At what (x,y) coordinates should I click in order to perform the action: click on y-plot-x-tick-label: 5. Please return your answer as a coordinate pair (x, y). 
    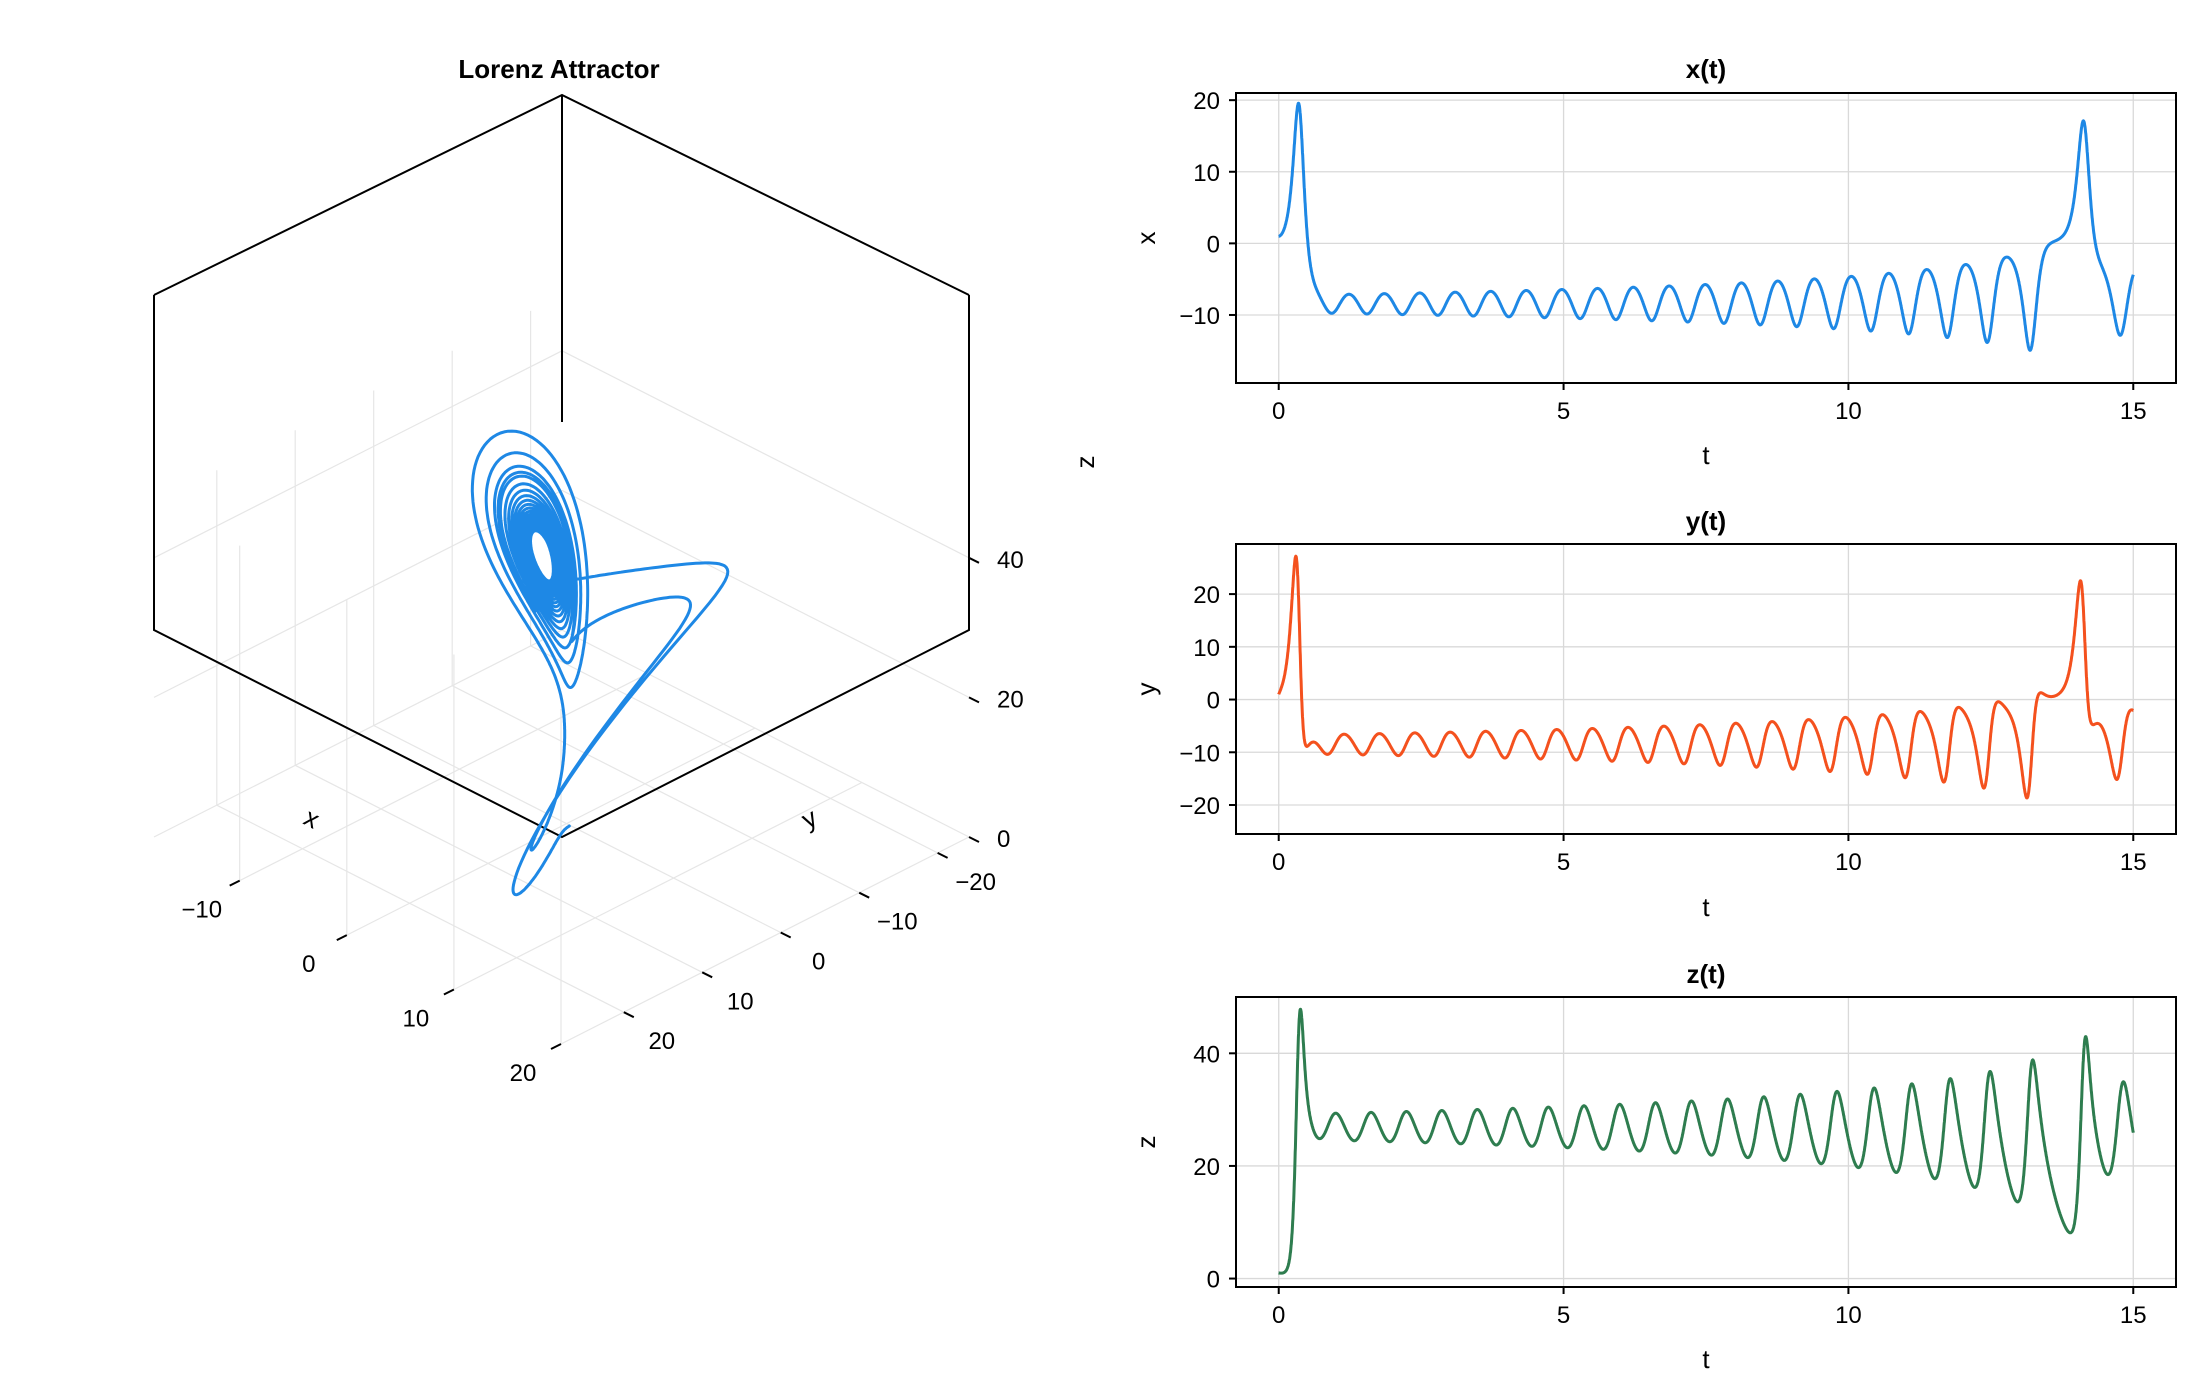
    Looking at the image, I should click on (1563, 862).